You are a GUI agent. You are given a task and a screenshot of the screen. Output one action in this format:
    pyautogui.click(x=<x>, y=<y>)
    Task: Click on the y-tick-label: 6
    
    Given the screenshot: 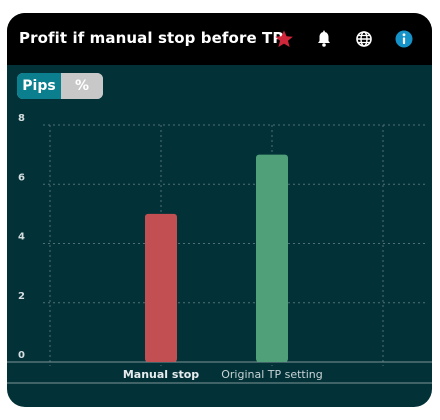 What is the action you would take?
    pyautogui.click(x=21, y=177)
    